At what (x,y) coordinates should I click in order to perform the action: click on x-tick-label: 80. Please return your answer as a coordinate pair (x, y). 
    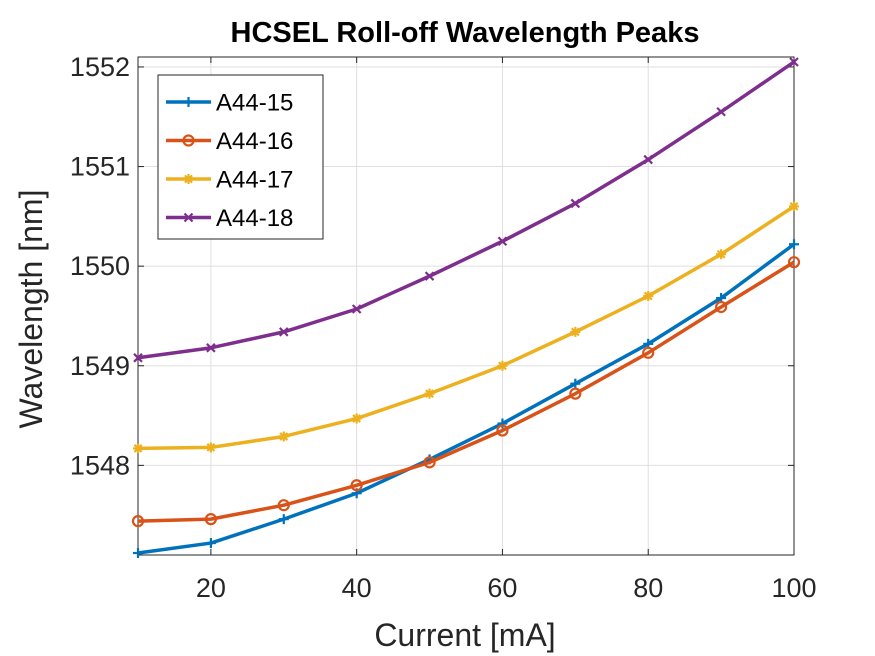
    Looking at the image, I should click on (648, 588).